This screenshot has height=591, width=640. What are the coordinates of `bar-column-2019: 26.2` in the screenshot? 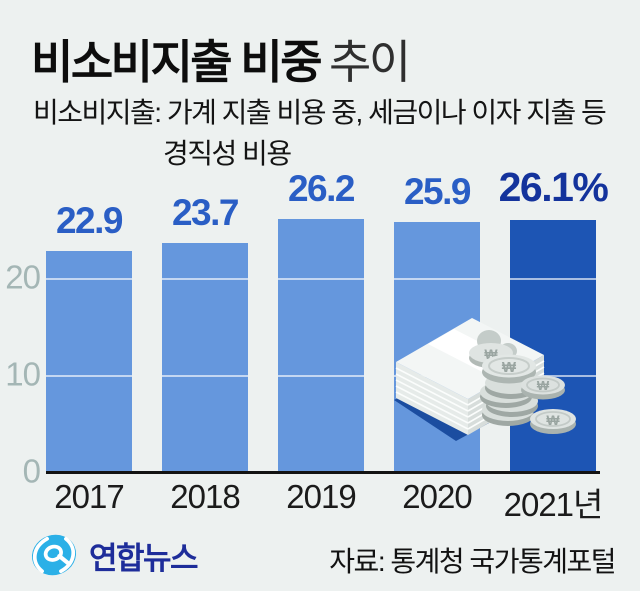 It's located at (321, 320).